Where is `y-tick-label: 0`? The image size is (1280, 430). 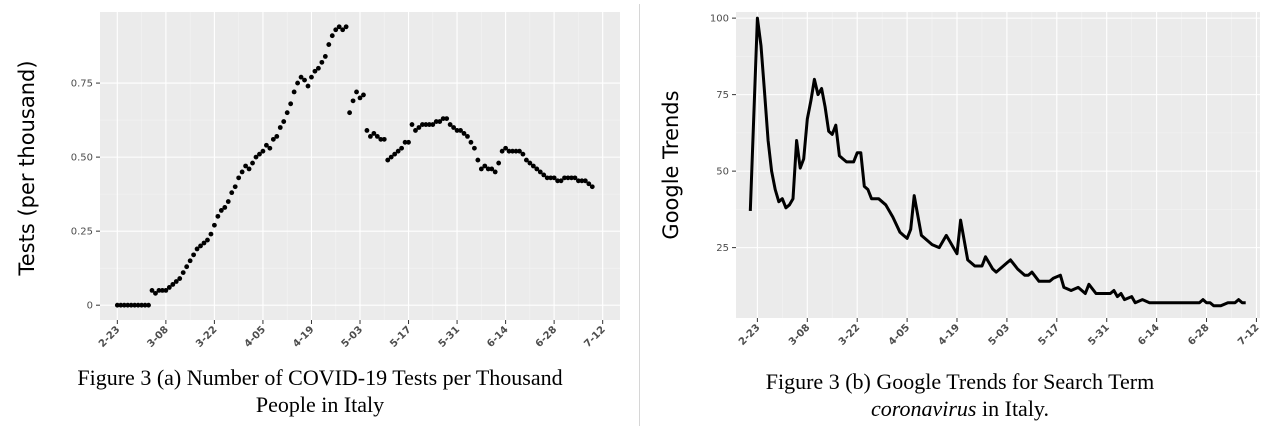
y-tick-label: 0 is located at coordinates (90, 306).